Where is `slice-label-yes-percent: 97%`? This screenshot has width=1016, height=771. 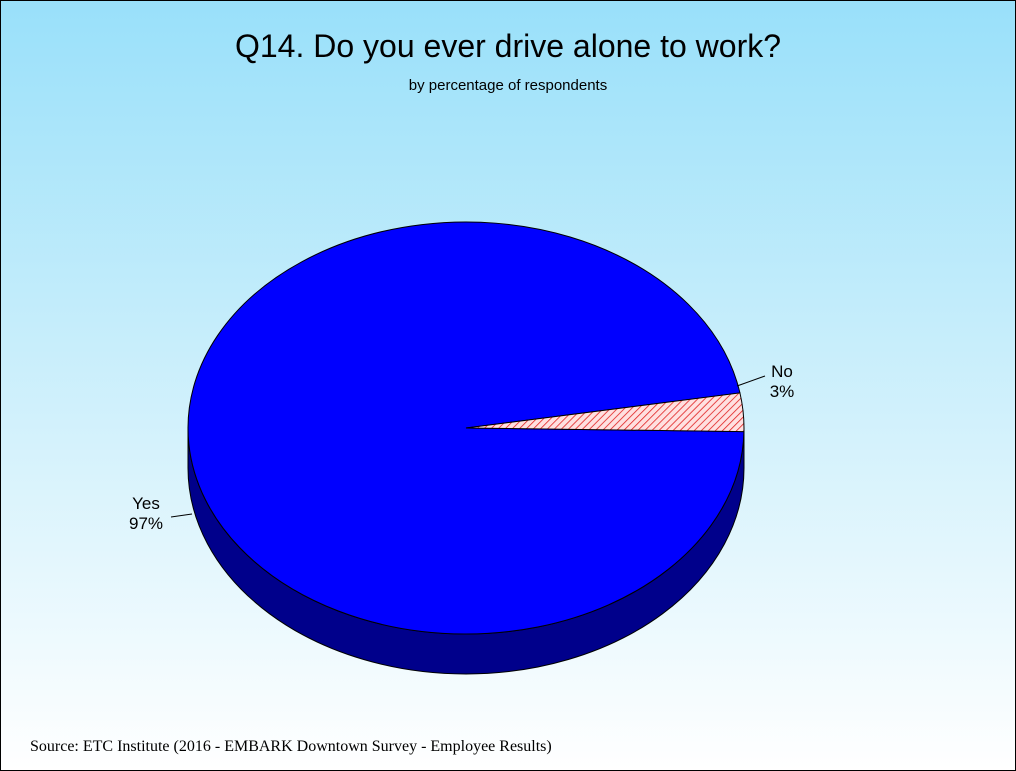 slice-label-yes-percent: 97% is located at coordinates (146, 523).